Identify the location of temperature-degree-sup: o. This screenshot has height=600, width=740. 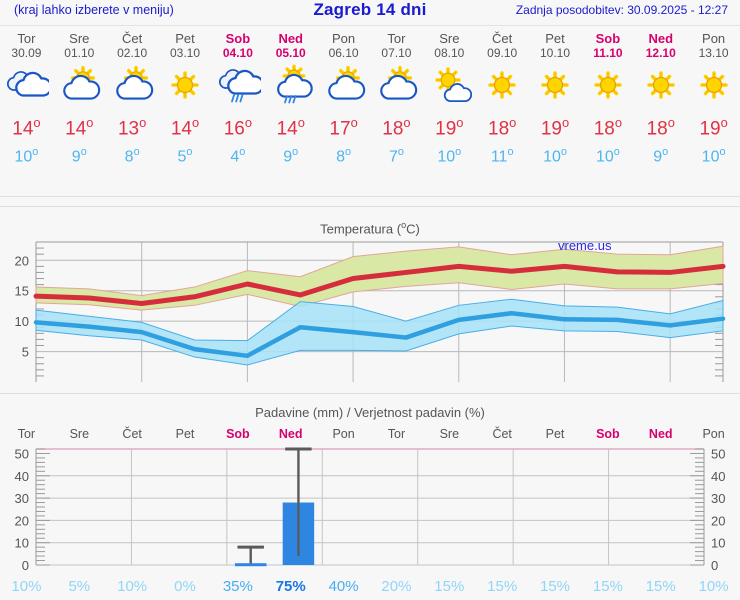
(404, 225).